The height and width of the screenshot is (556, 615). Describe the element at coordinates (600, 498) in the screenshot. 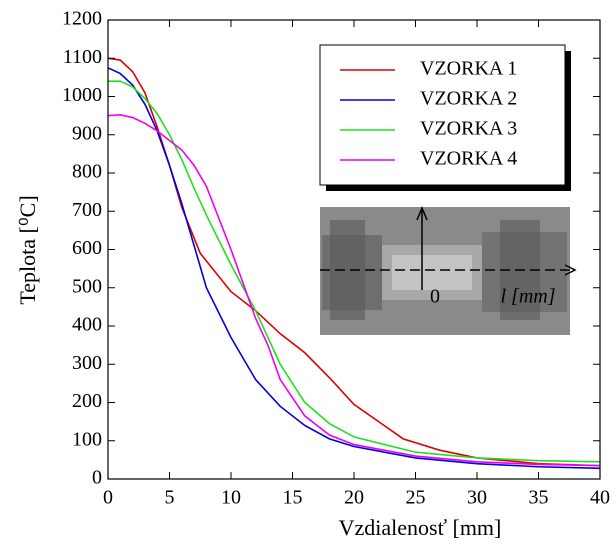

I see `x-tick-label: 40` at that location.